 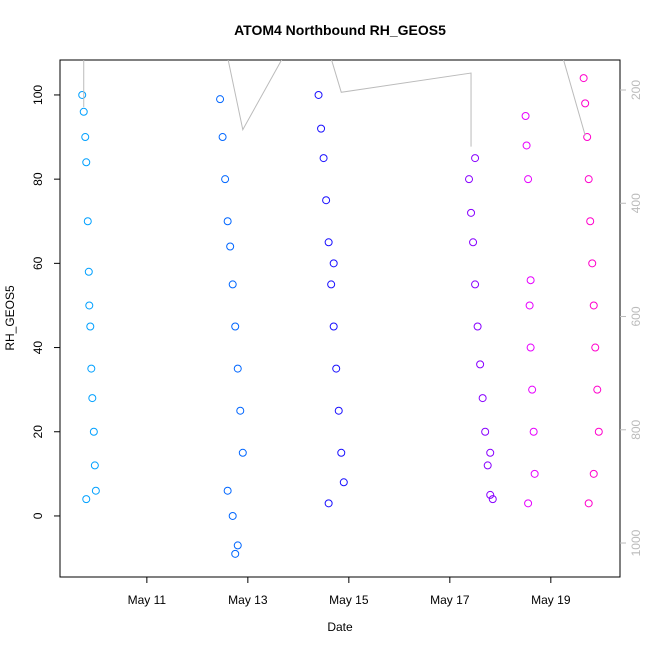 I want to click on x-tick-label: May 19, so click(x=551, y=600).